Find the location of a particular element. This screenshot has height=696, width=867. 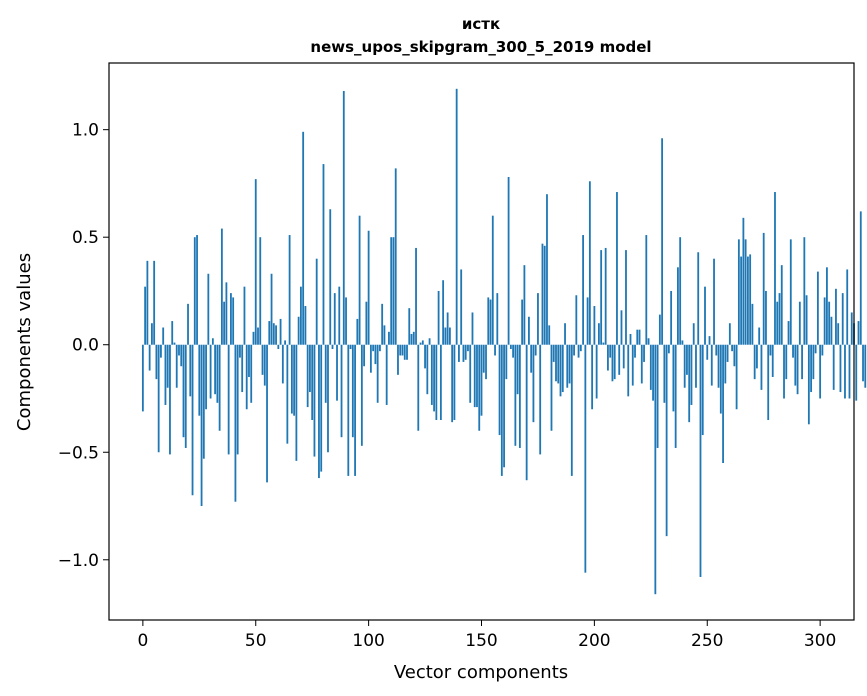

y-tick-label-3: 0.5 is located at coordinates (85, 238).